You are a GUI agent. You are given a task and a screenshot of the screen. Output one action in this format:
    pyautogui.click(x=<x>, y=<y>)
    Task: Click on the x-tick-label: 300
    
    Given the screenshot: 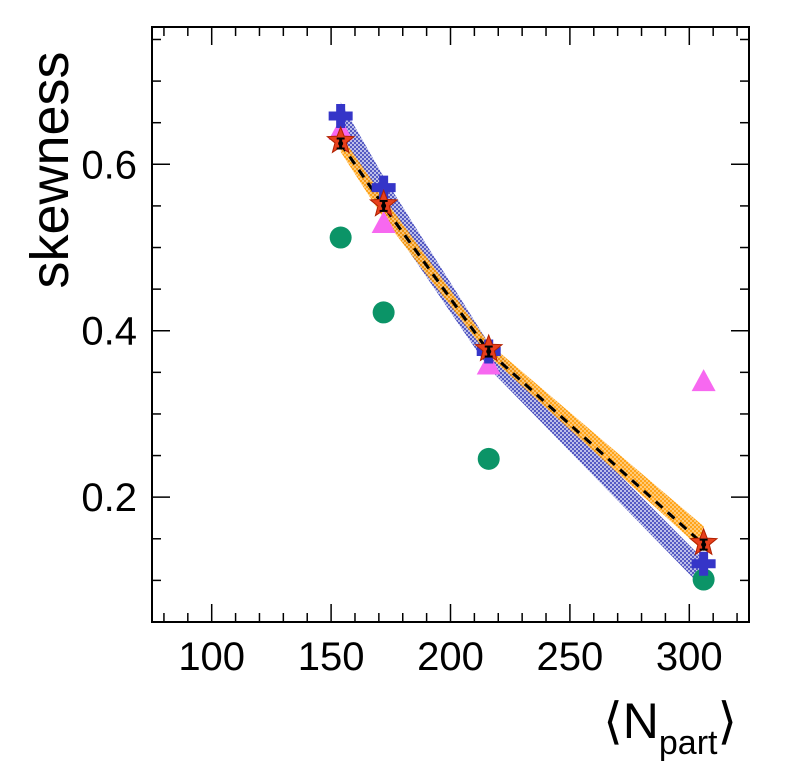 What is the action you would take?
    pyautogui.click(x=689, y=657)
    